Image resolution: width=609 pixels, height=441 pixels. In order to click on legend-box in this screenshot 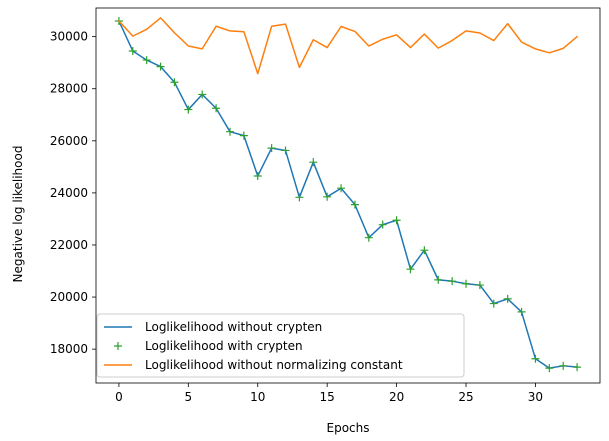, I will do `click(280, 345)`.